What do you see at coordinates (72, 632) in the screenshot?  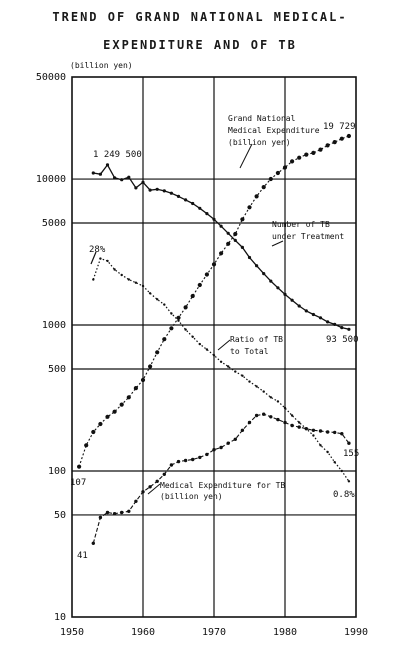 I see `x-tick-label: 1950` at bounding box center [72, 632].